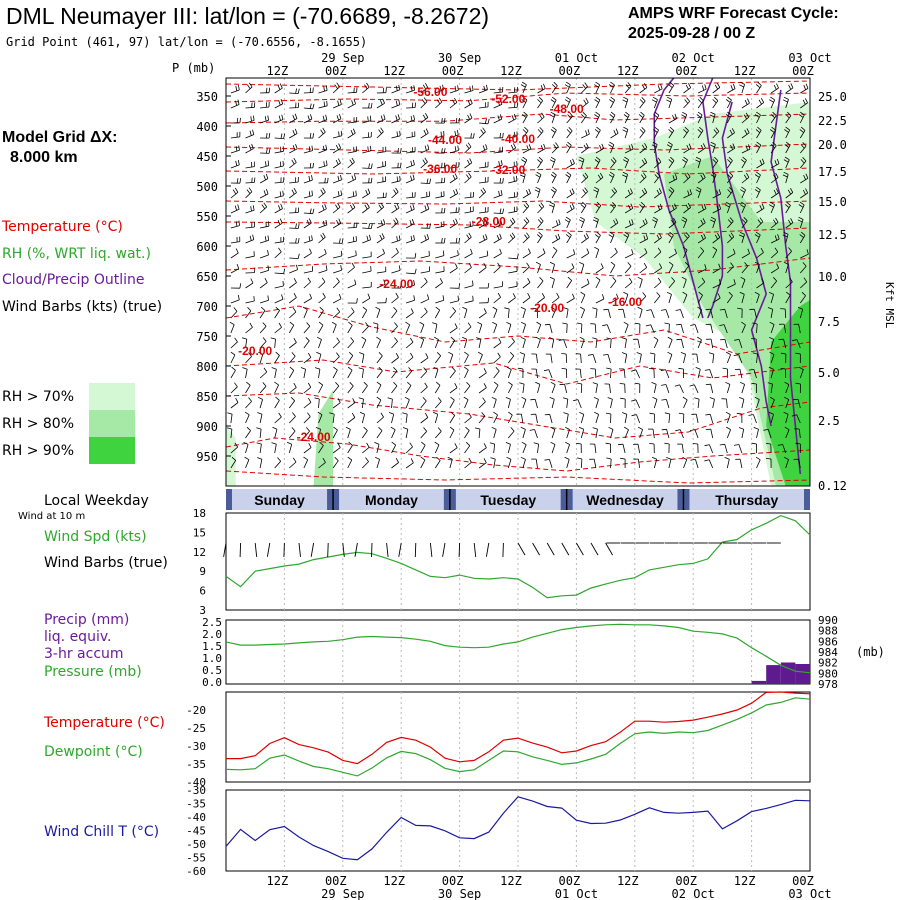  I want to click on pressure-tick: 700, so click(207, 307).